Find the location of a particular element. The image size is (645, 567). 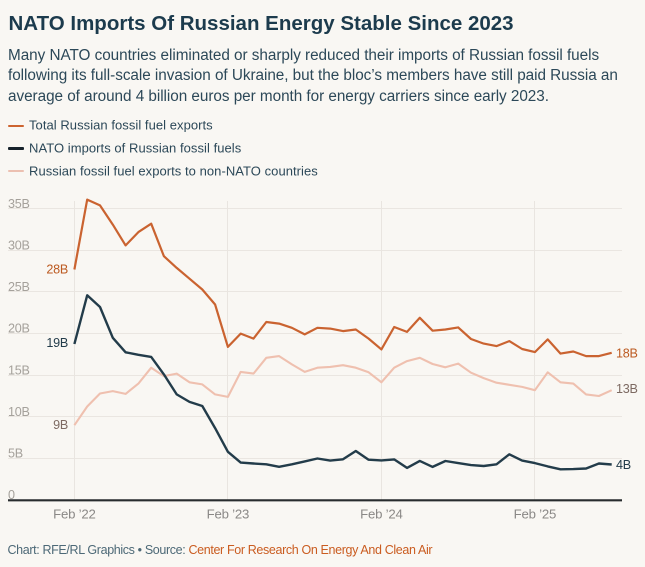

svg-text: 9B is located at coordinates (60, 425).